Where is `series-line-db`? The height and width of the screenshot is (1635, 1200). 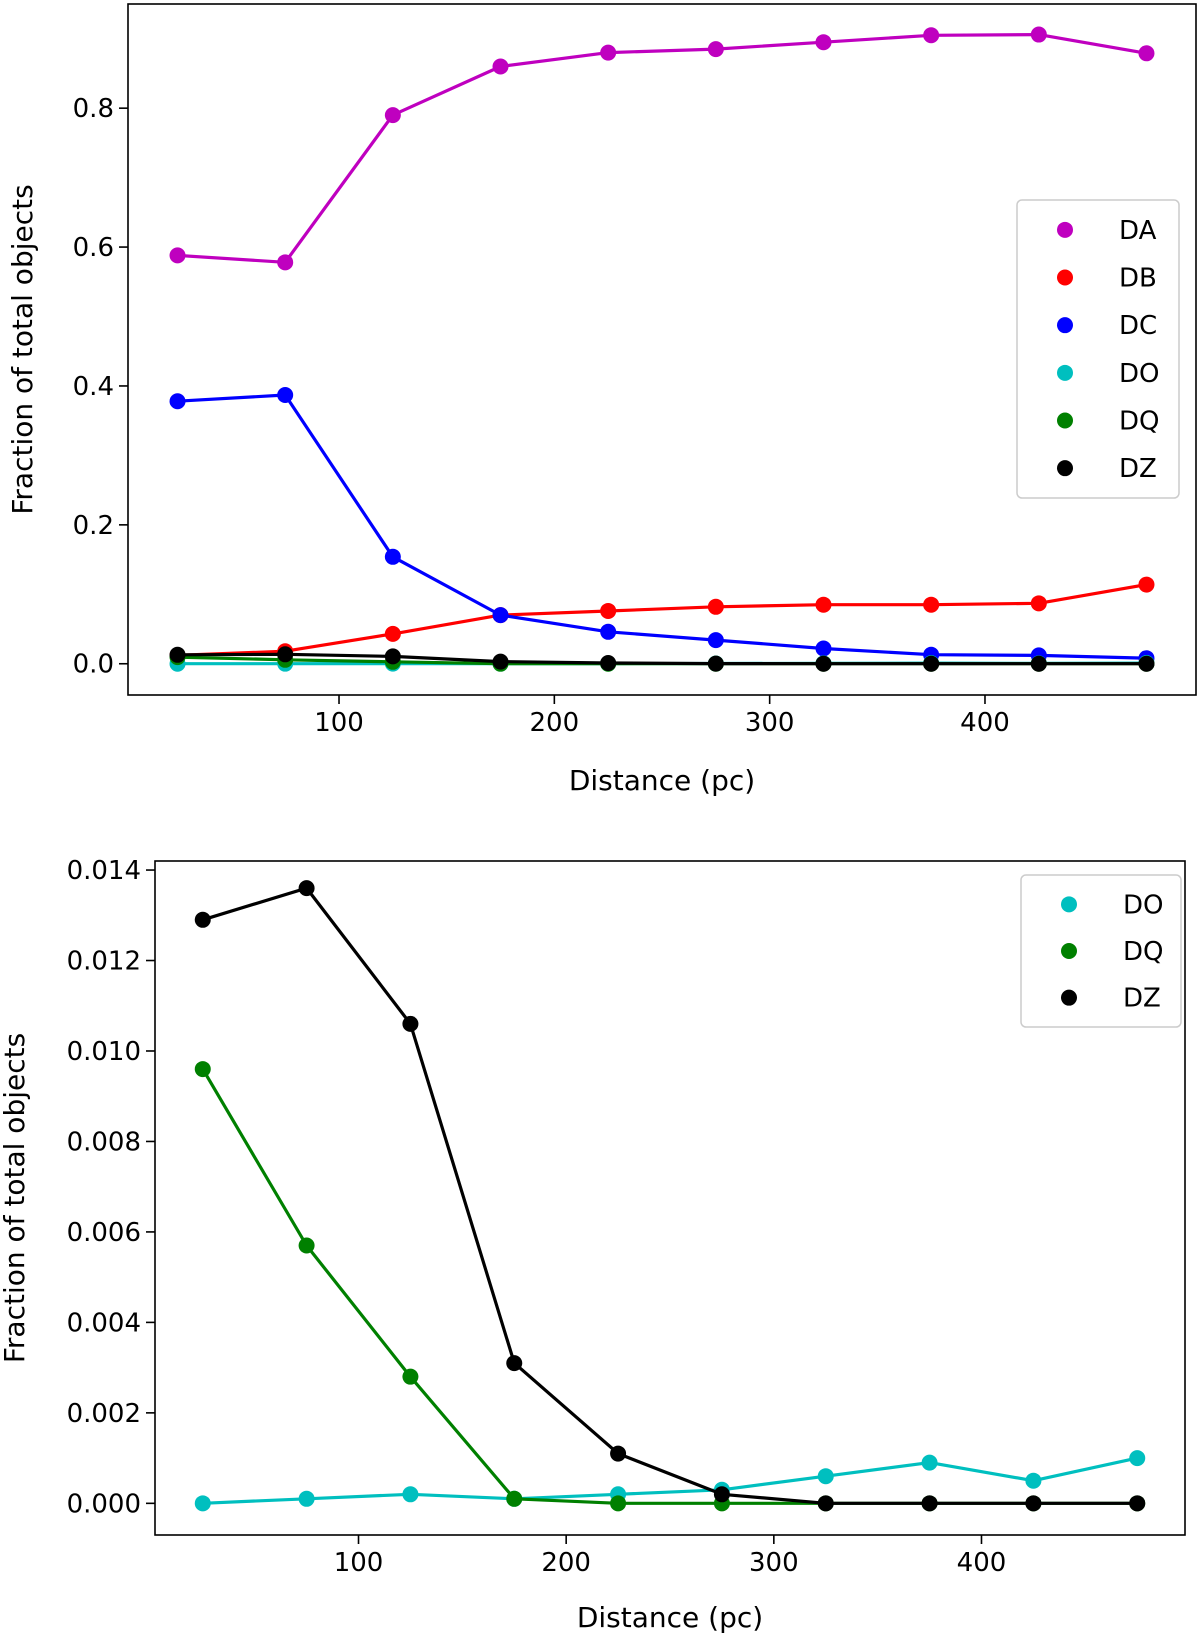 series-line-db is located at coordinates (662, 620).